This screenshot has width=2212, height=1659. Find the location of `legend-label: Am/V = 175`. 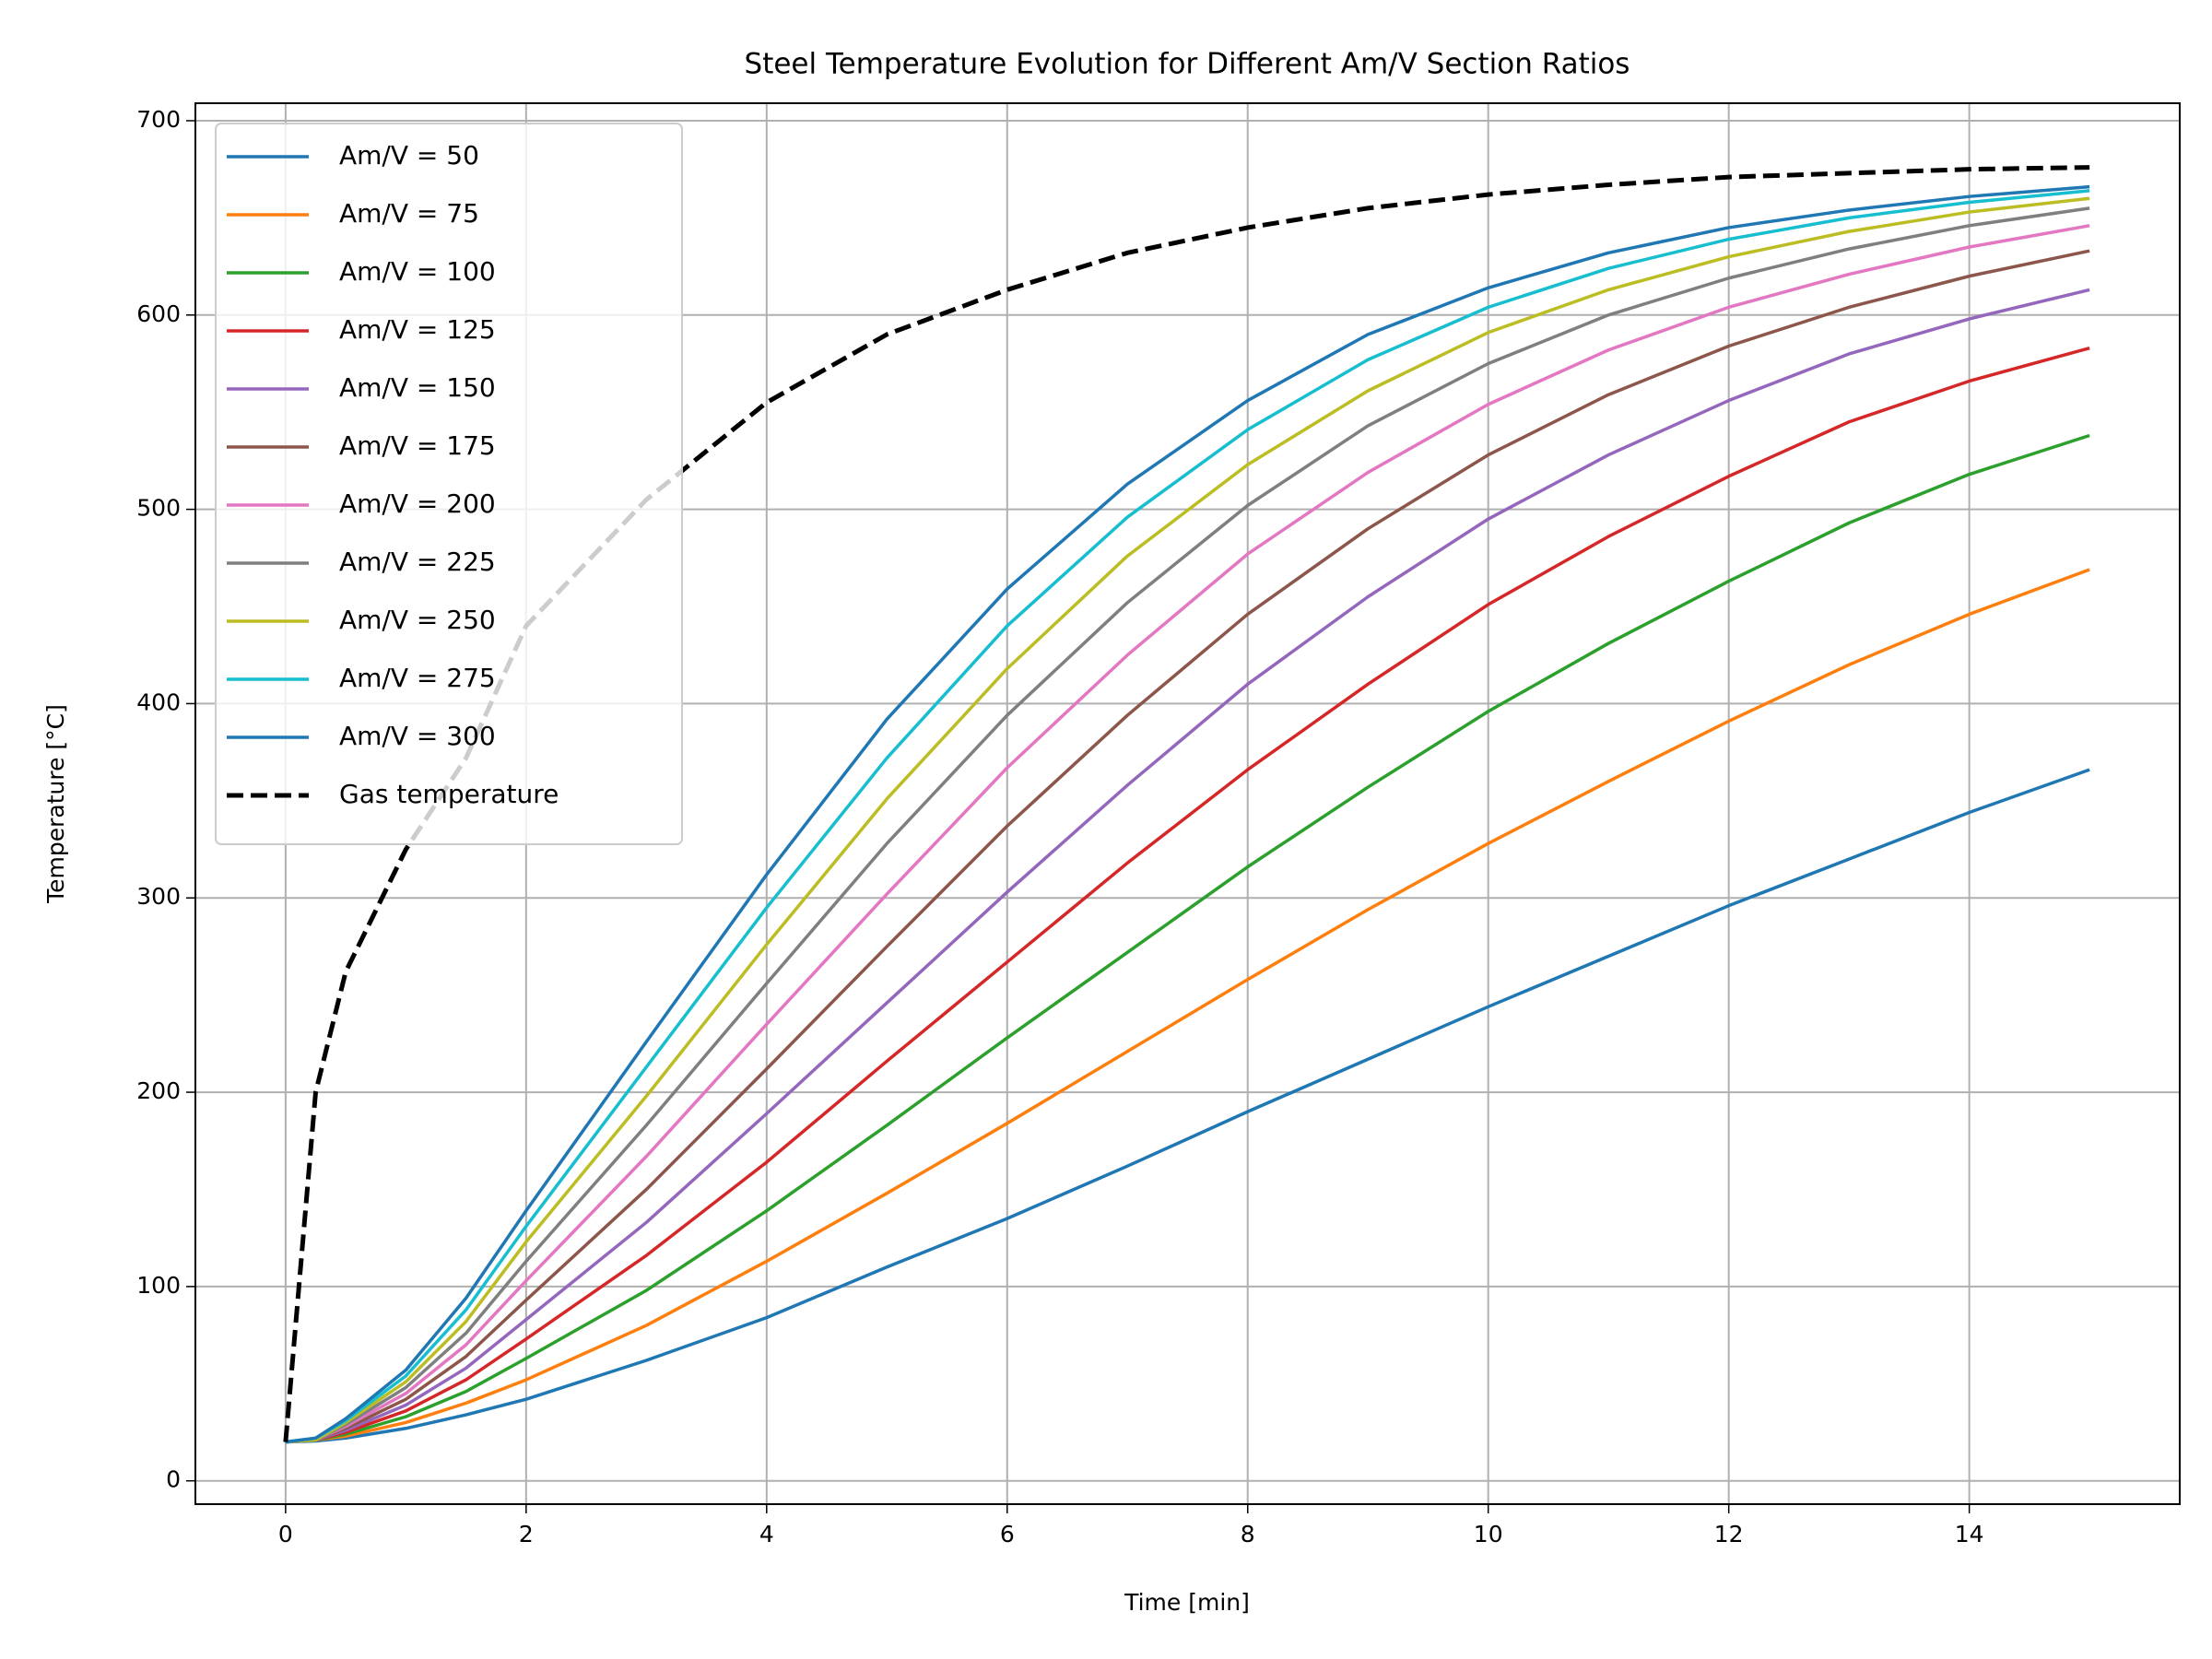

legend-label: Am/V = 175 is located at coordinates (417, 445).